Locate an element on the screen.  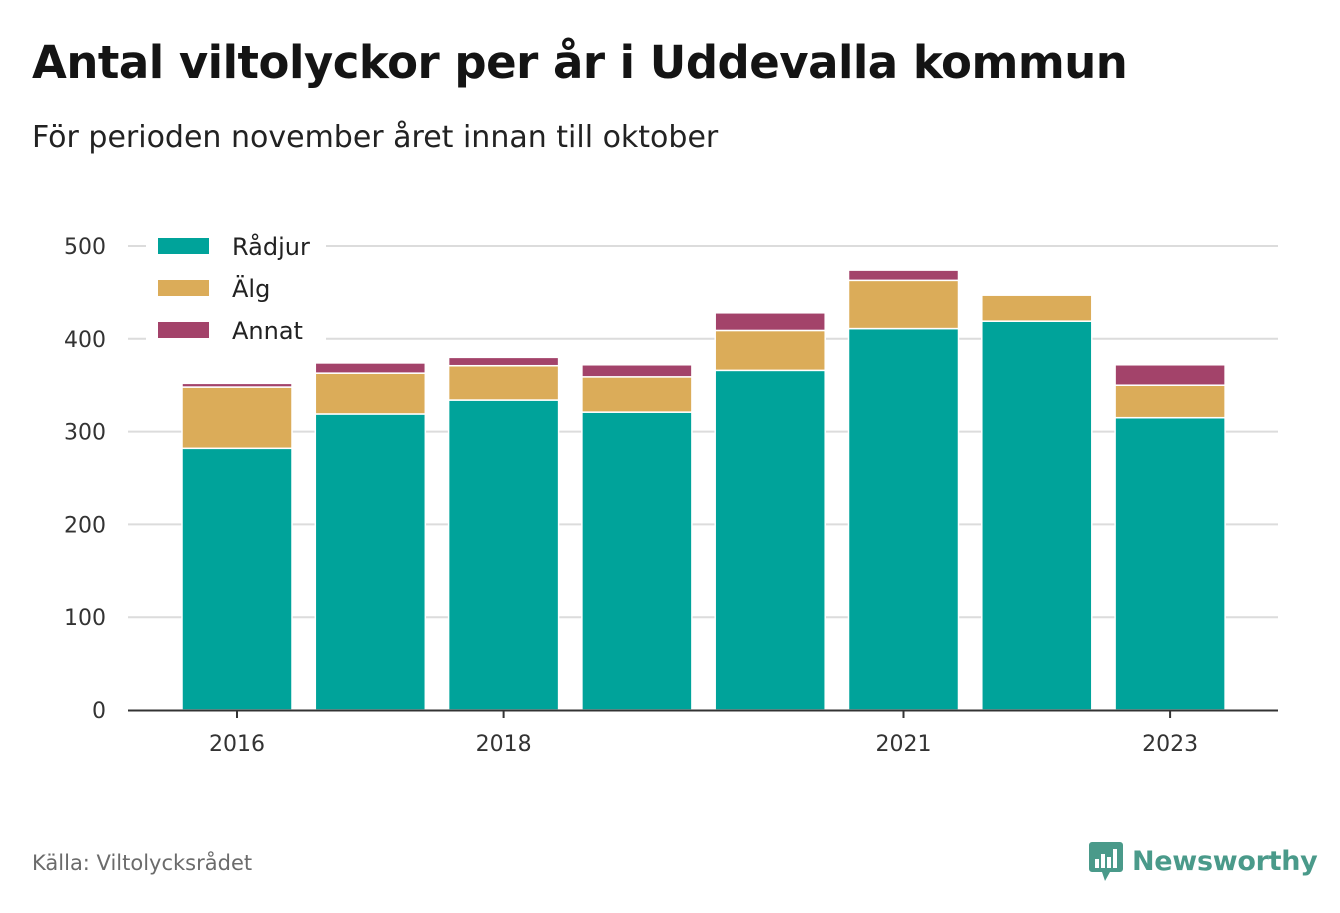
y-tick-label: 100 is located at coordinates (85, 618).